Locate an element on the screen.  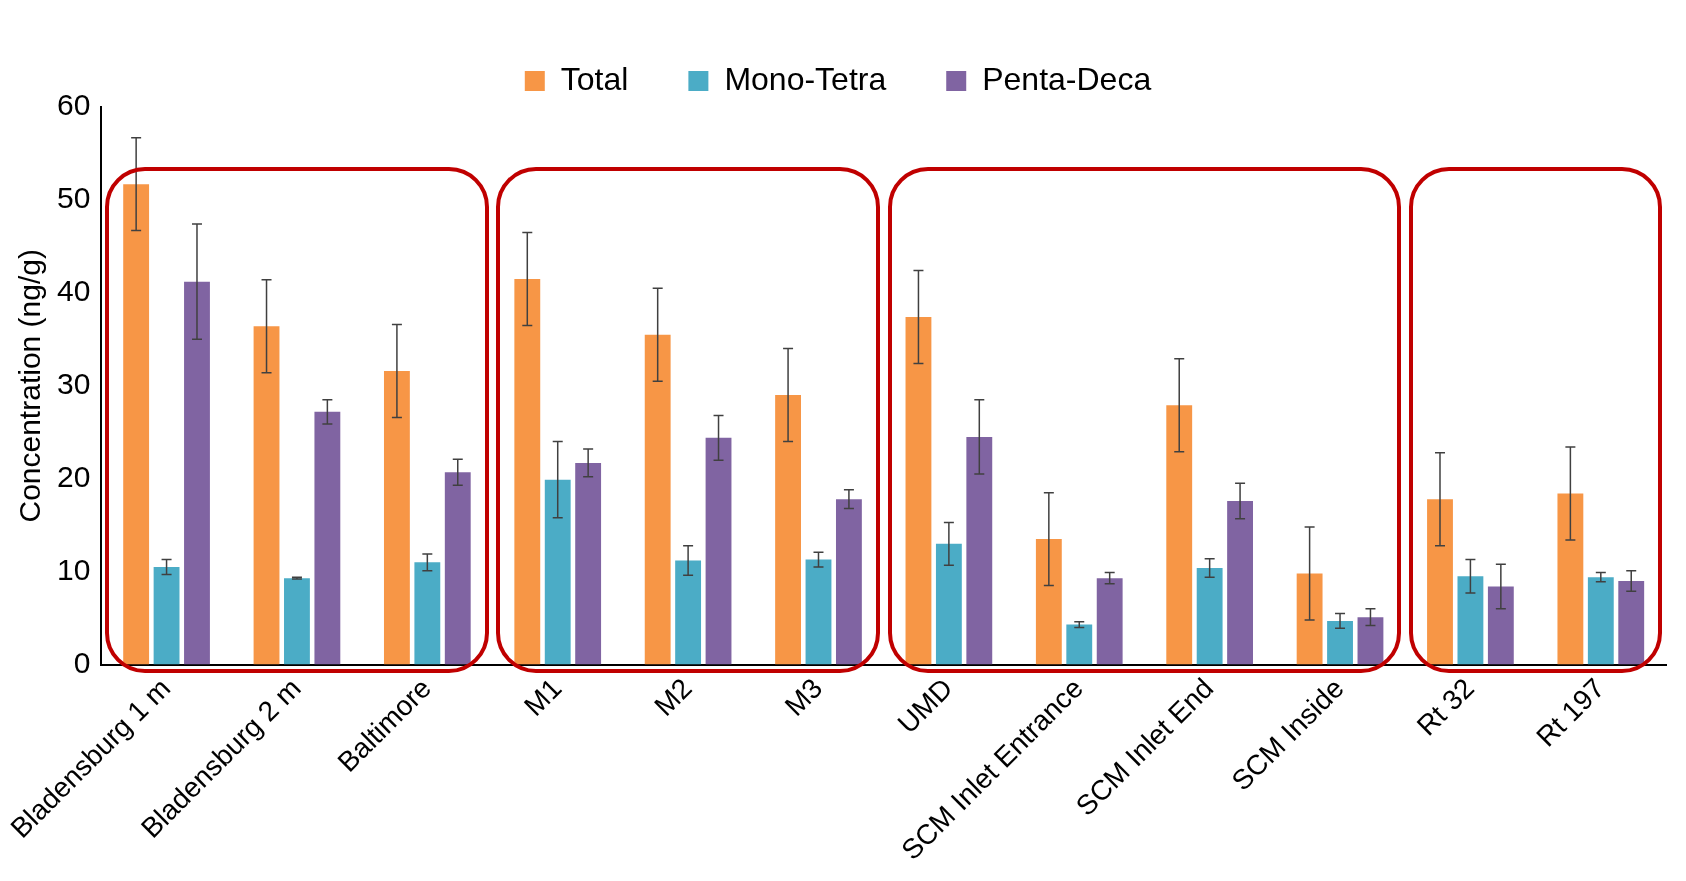
x-tick-label: Rt 197 is located at coordinates (1570, 712).